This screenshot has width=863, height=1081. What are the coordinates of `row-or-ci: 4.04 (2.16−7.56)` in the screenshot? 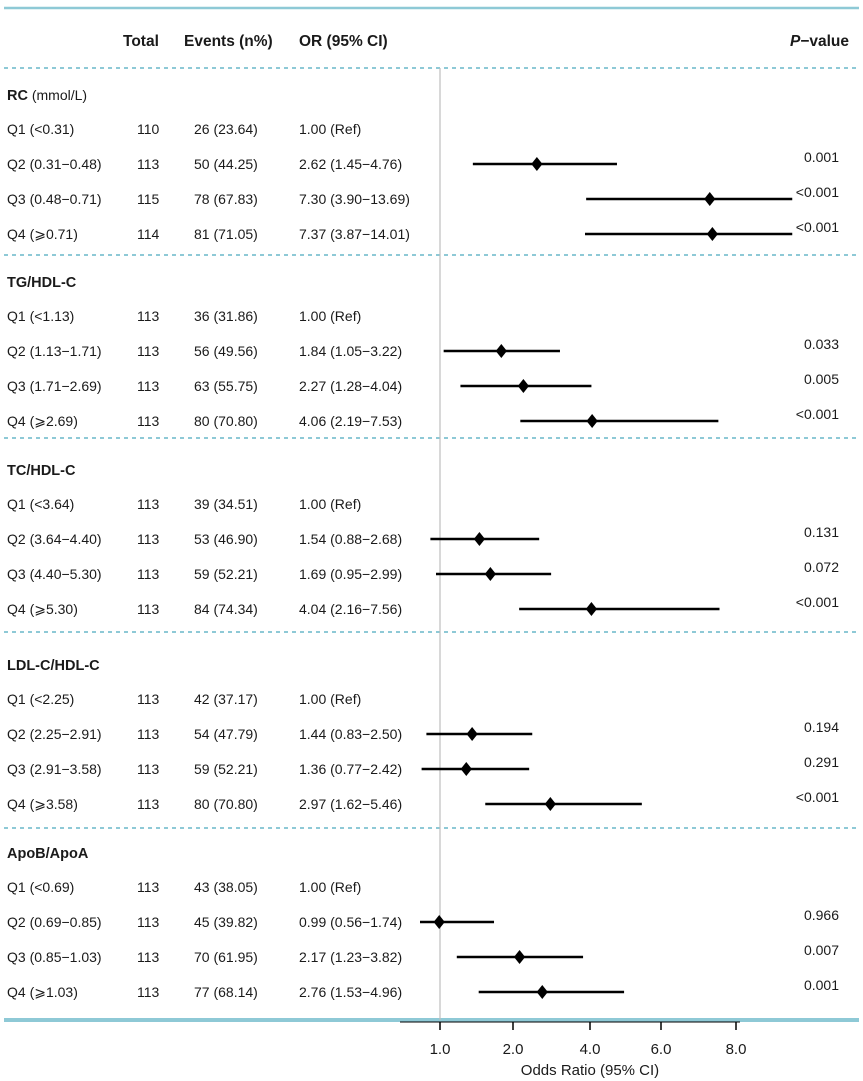 It's located at (350, 609).